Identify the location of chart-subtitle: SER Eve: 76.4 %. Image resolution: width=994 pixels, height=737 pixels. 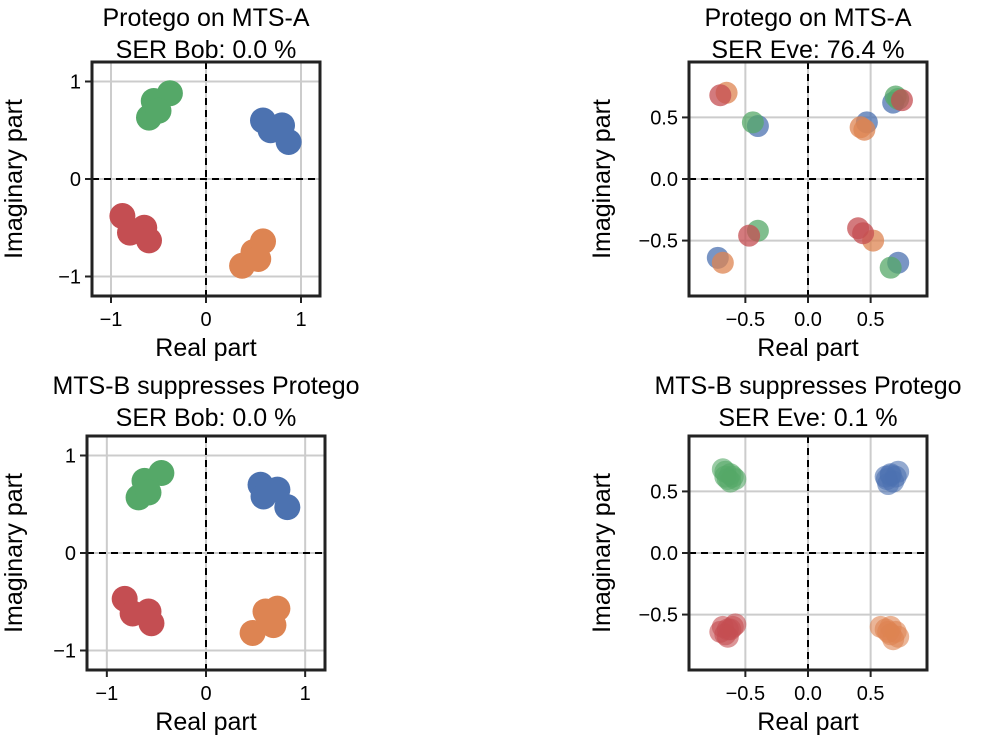
(807, 50).